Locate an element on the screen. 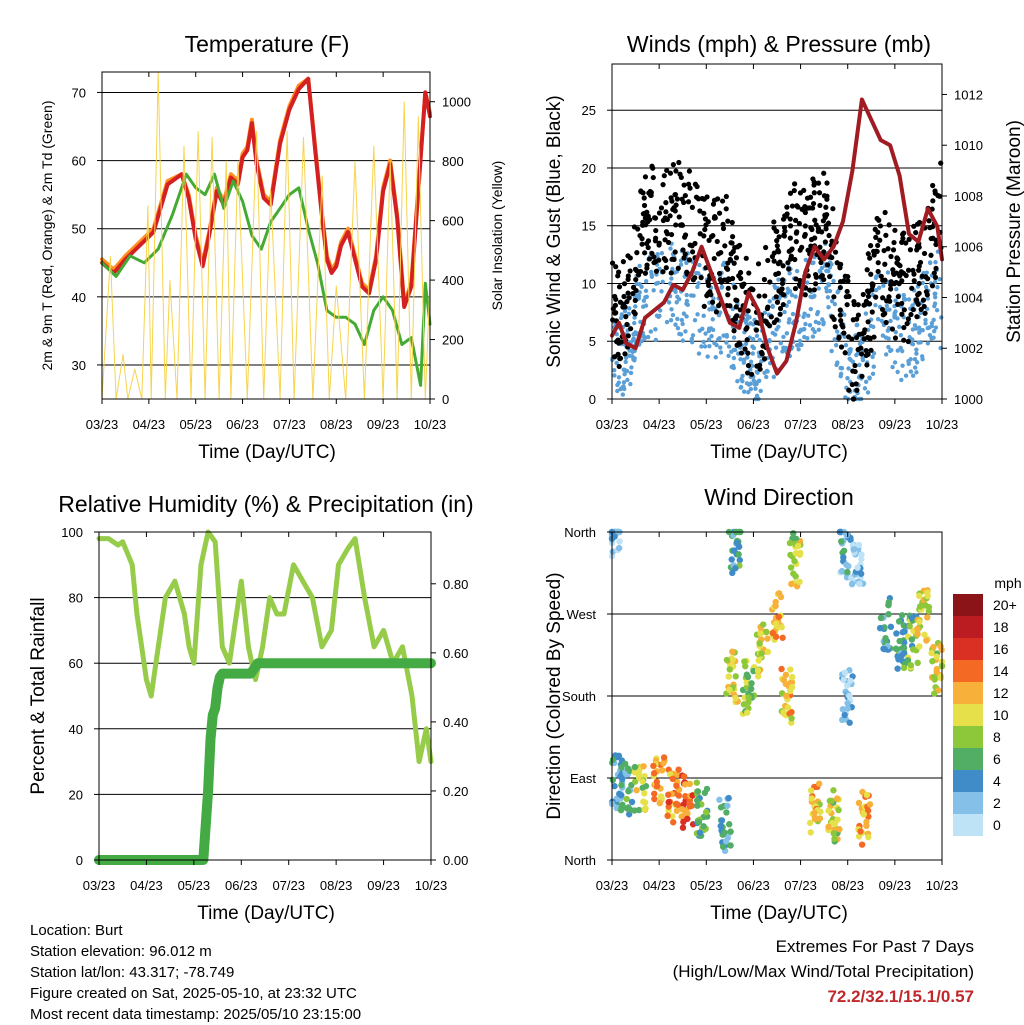 Image resolution: width=1024 pixels, height=1025 pixels. x-tick-label: 04/23 is located at coordinates (146, 885).